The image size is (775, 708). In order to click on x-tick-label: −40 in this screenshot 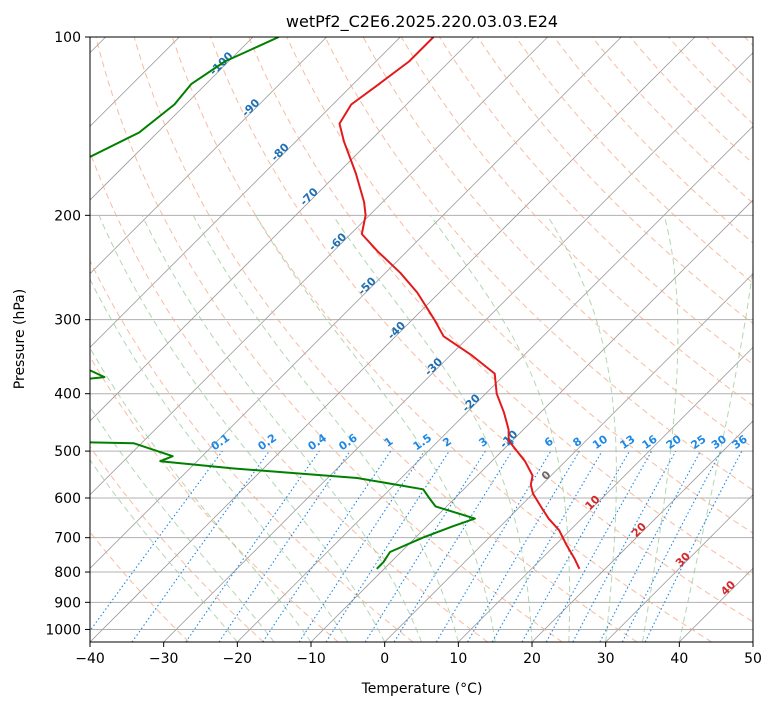, I will do `click(90, 659)`.